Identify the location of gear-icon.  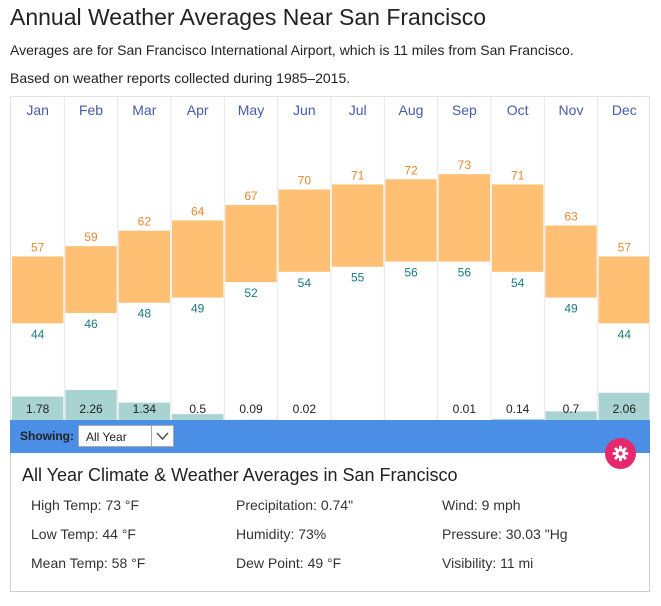
(620, 453).